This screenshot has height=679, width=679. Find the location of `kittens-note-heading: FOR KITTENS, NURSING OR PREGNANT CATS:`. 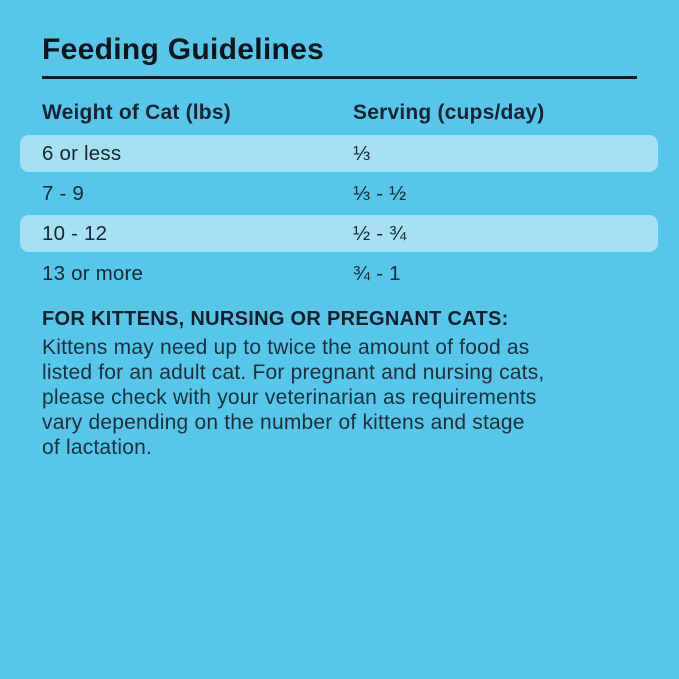

kittens-note-heading: FOR KITTENS, NURSING OR PREGNANT CATS: is located at coordinates (275, 319).